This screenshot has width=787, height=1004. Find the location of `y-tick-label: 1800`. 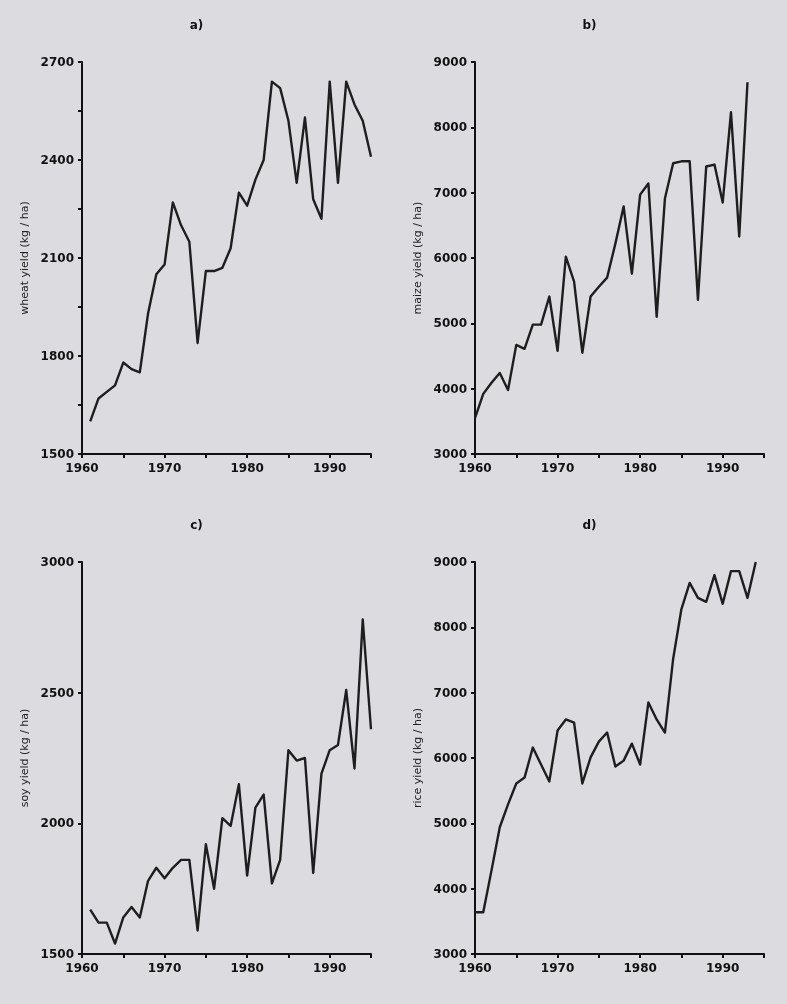

y-tick-label: 1800 is located at coordinates (57, 356).